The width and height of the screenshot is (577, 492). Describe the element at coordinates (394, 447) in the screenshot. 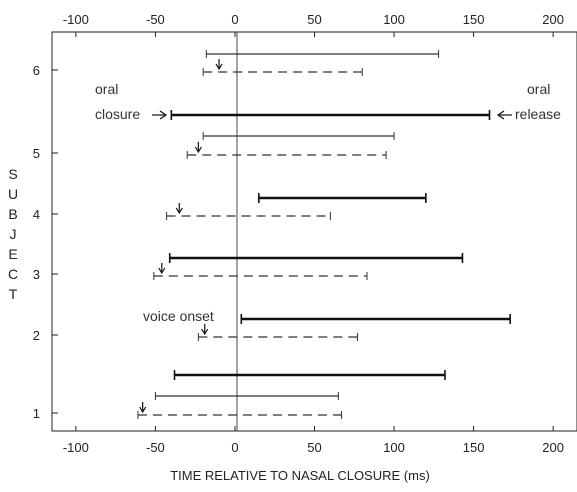

I see `x-tick-label-bottom: 100` at that location.